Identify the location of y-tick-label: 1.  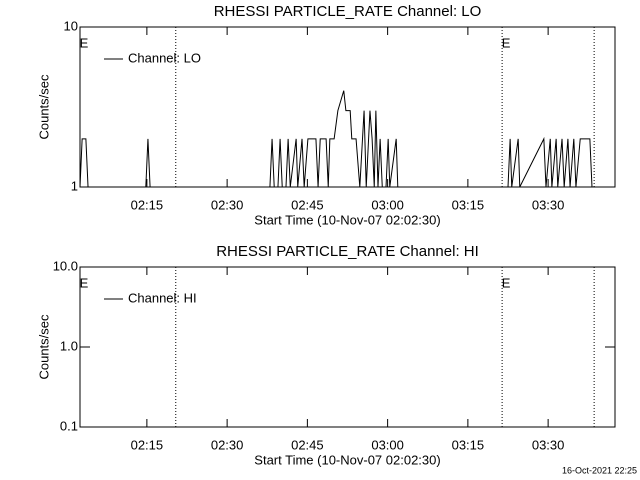
(74, 185).